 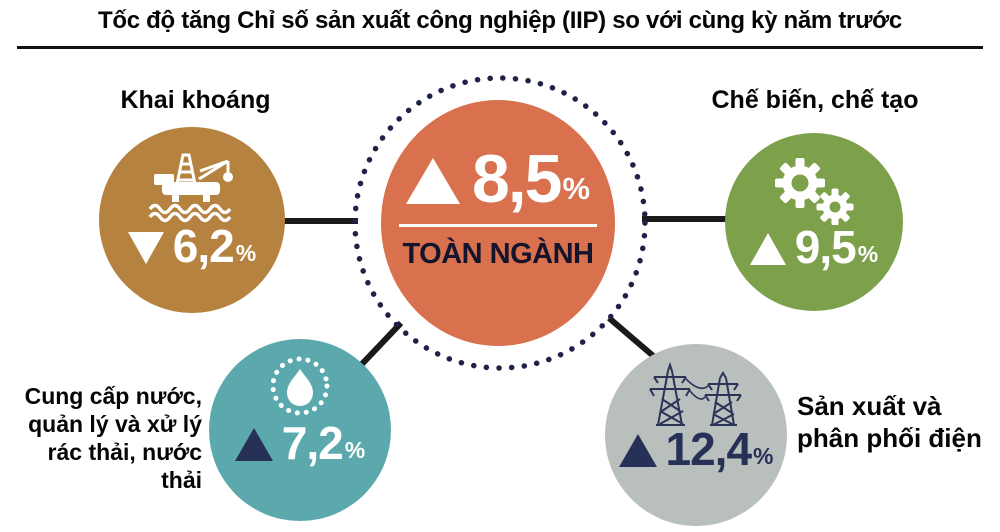 What do you see at coordinates (355, 449) in the screenshot?
I see `water-percent-sign: %` at bounding box center [355, 449].